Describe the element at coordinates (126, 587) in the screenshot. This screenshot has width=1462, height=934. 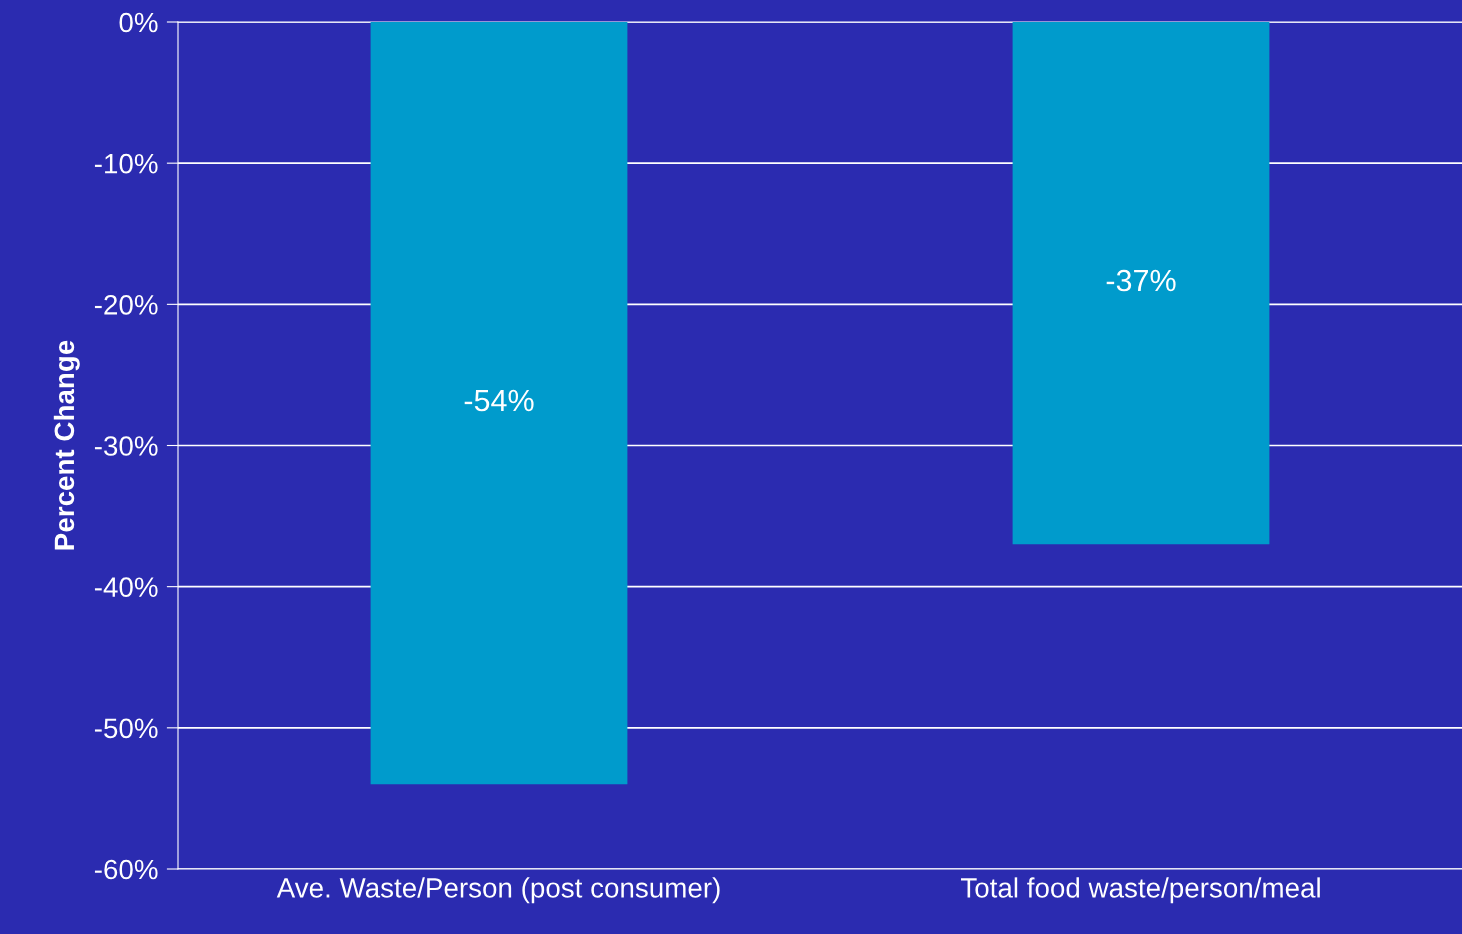
I see `y-tick-label: -40%` at that location.